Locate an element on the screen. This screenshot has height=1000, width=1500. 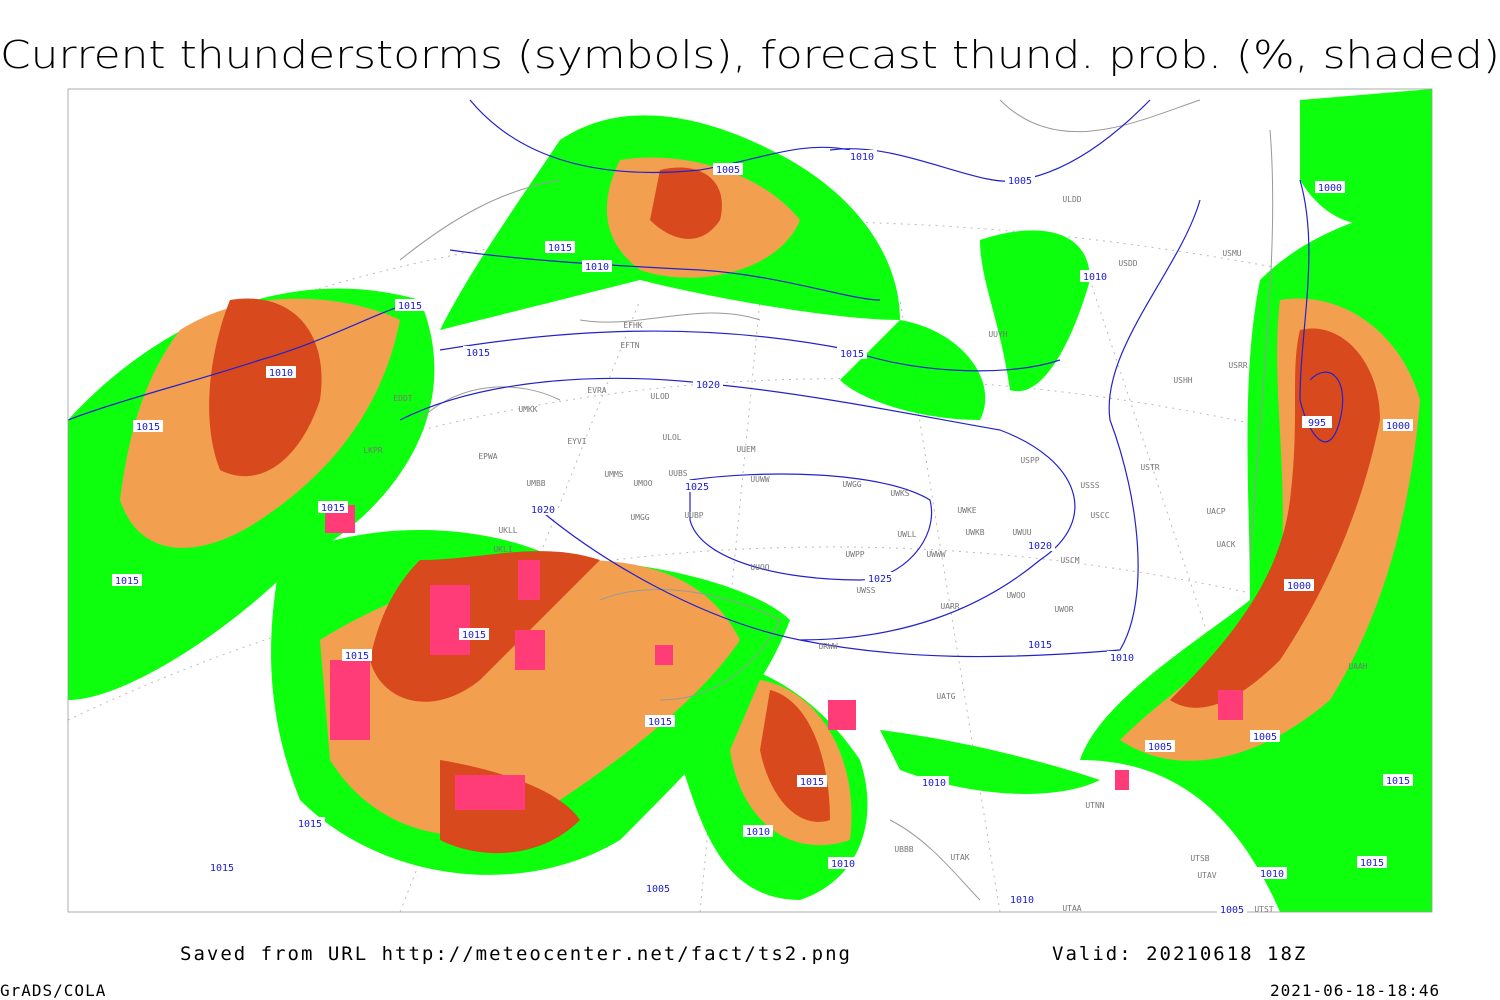
station-code: UTAK is located at coordinates (959, 857).